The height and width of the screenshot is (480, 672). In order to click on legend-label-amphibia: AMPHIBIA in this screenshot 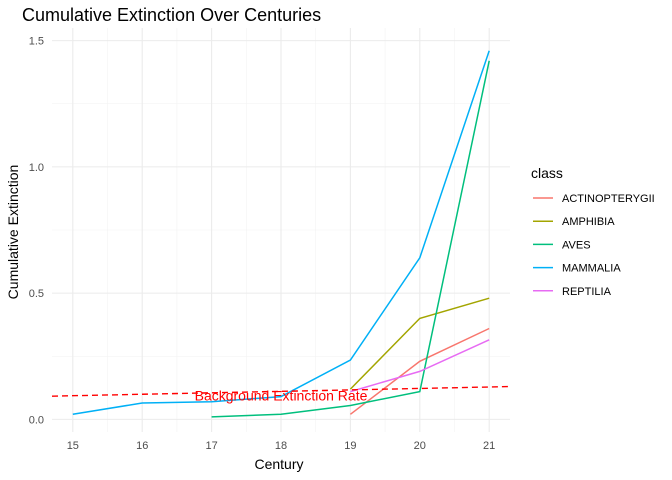, I will do `click(588, 222)`.